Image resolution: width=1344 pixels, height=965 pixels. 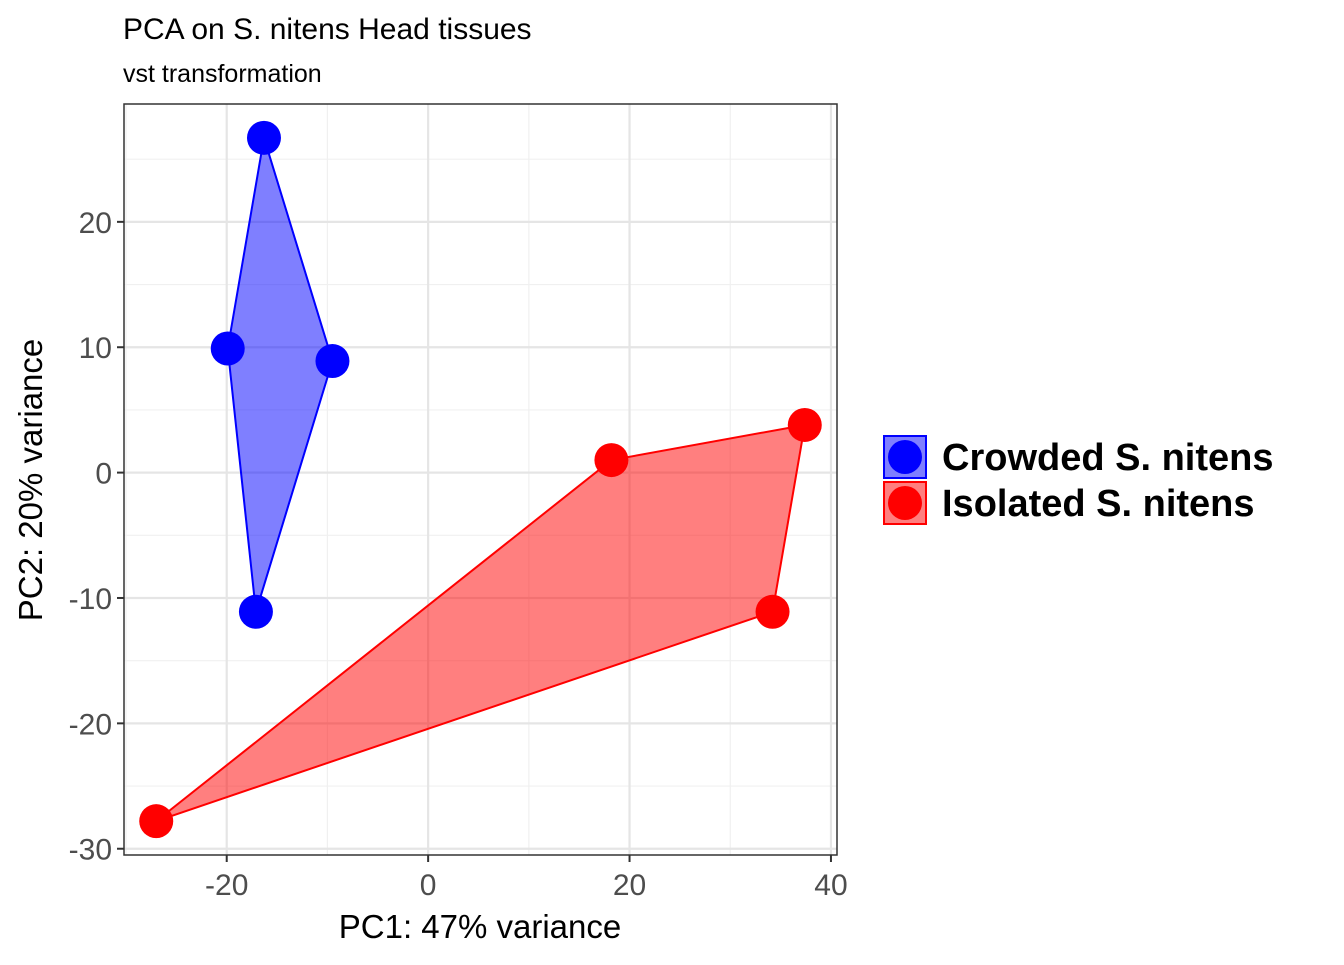 What do you see at coordinates (90, 599) in the screenshot?
I see `y-tick-label: -10` at bounding box center [90, 599].